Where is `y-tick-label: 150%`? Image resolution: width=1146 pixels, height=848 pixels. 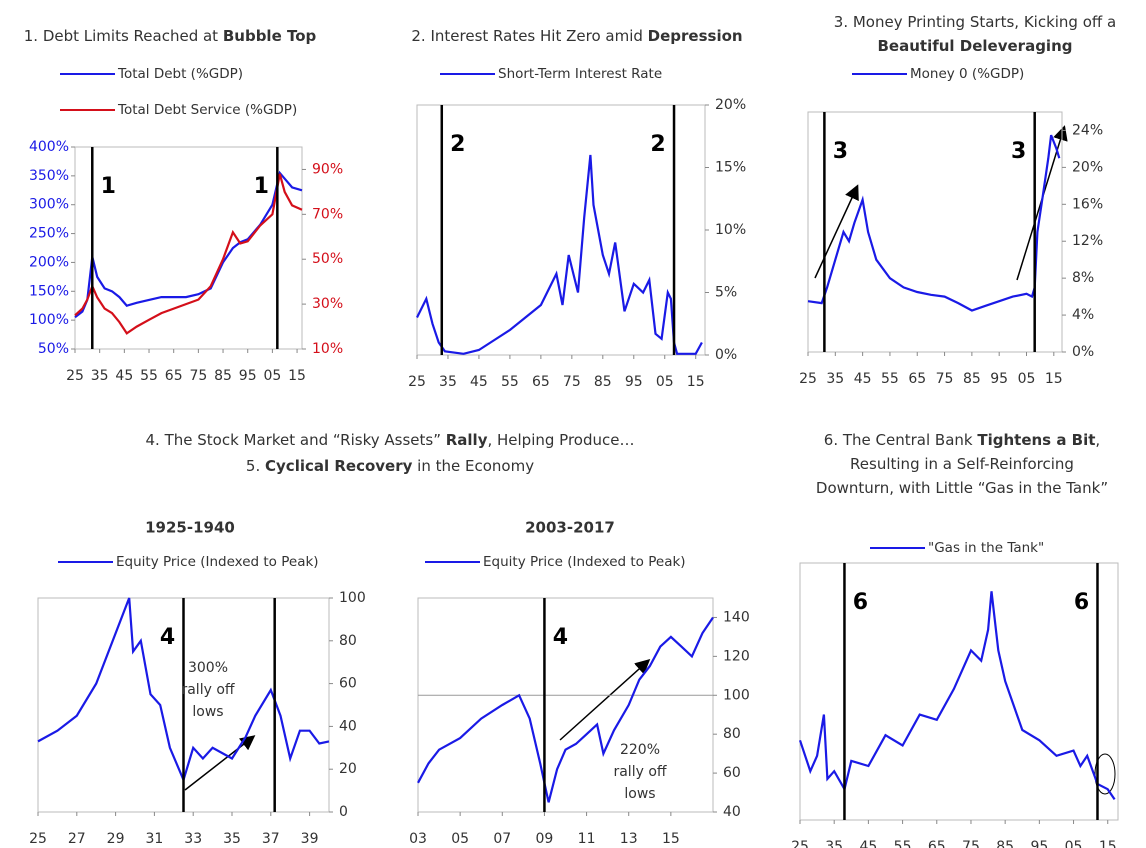
y-tick-label: 150% is located at coordinates (49, 291).